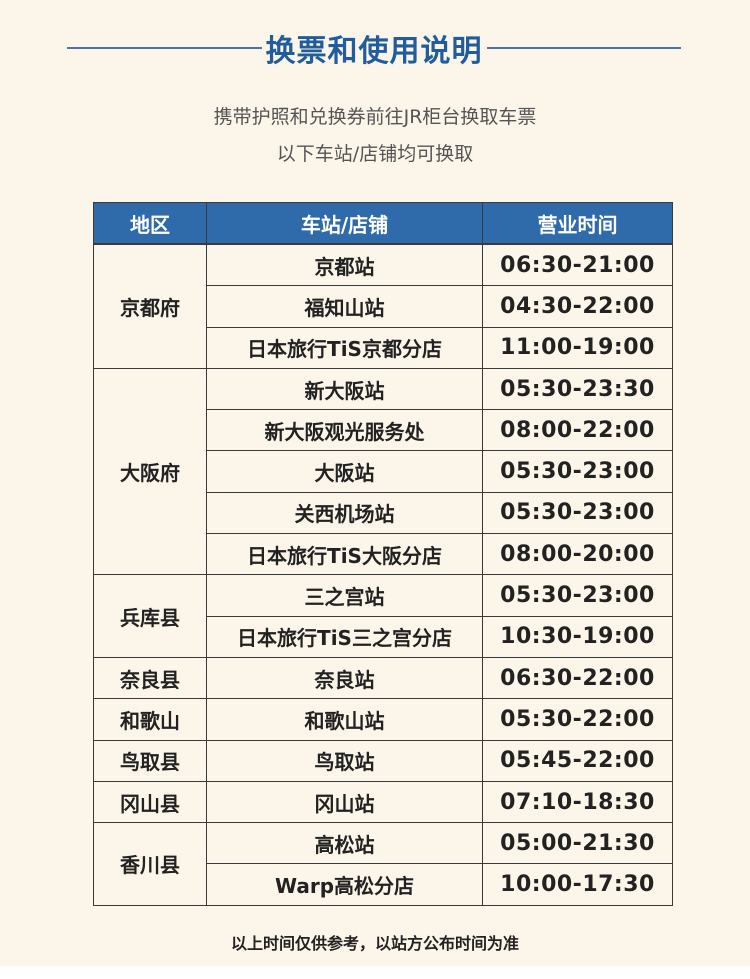  What do you see at coordinates (577, 265) in the screenshot?
I see `hours-cell: 06:30-21:00` at bounding box center [577, 265].